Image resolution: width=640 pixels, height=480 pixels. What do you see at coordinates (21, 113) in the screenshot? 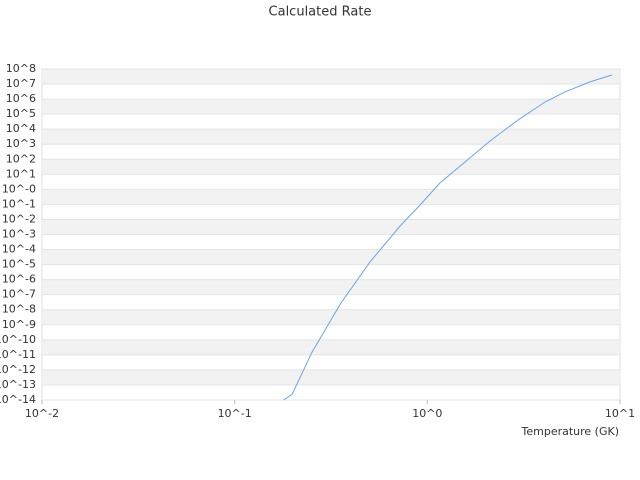
I see `y-tick-label: 10^5` at bounding box center [21, 113].